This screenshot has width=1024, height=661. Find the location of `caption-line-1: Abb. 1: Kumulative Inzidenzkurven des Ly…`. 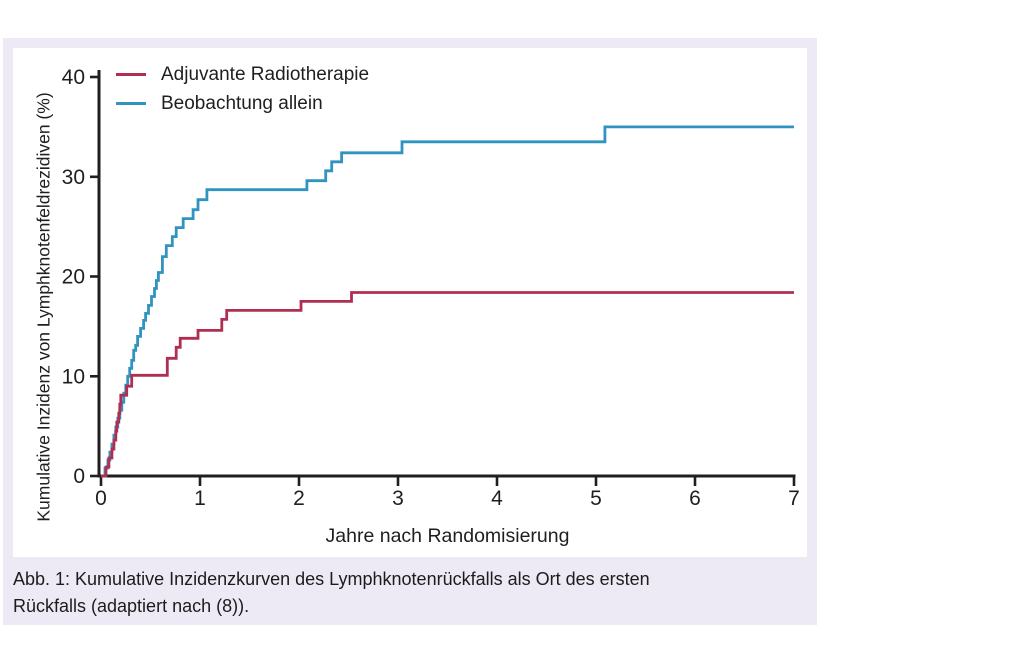

caption-line-1: Abb. 1: Kumulative Inzidenzkurven des Ly… is located at coordinates (331, 579).